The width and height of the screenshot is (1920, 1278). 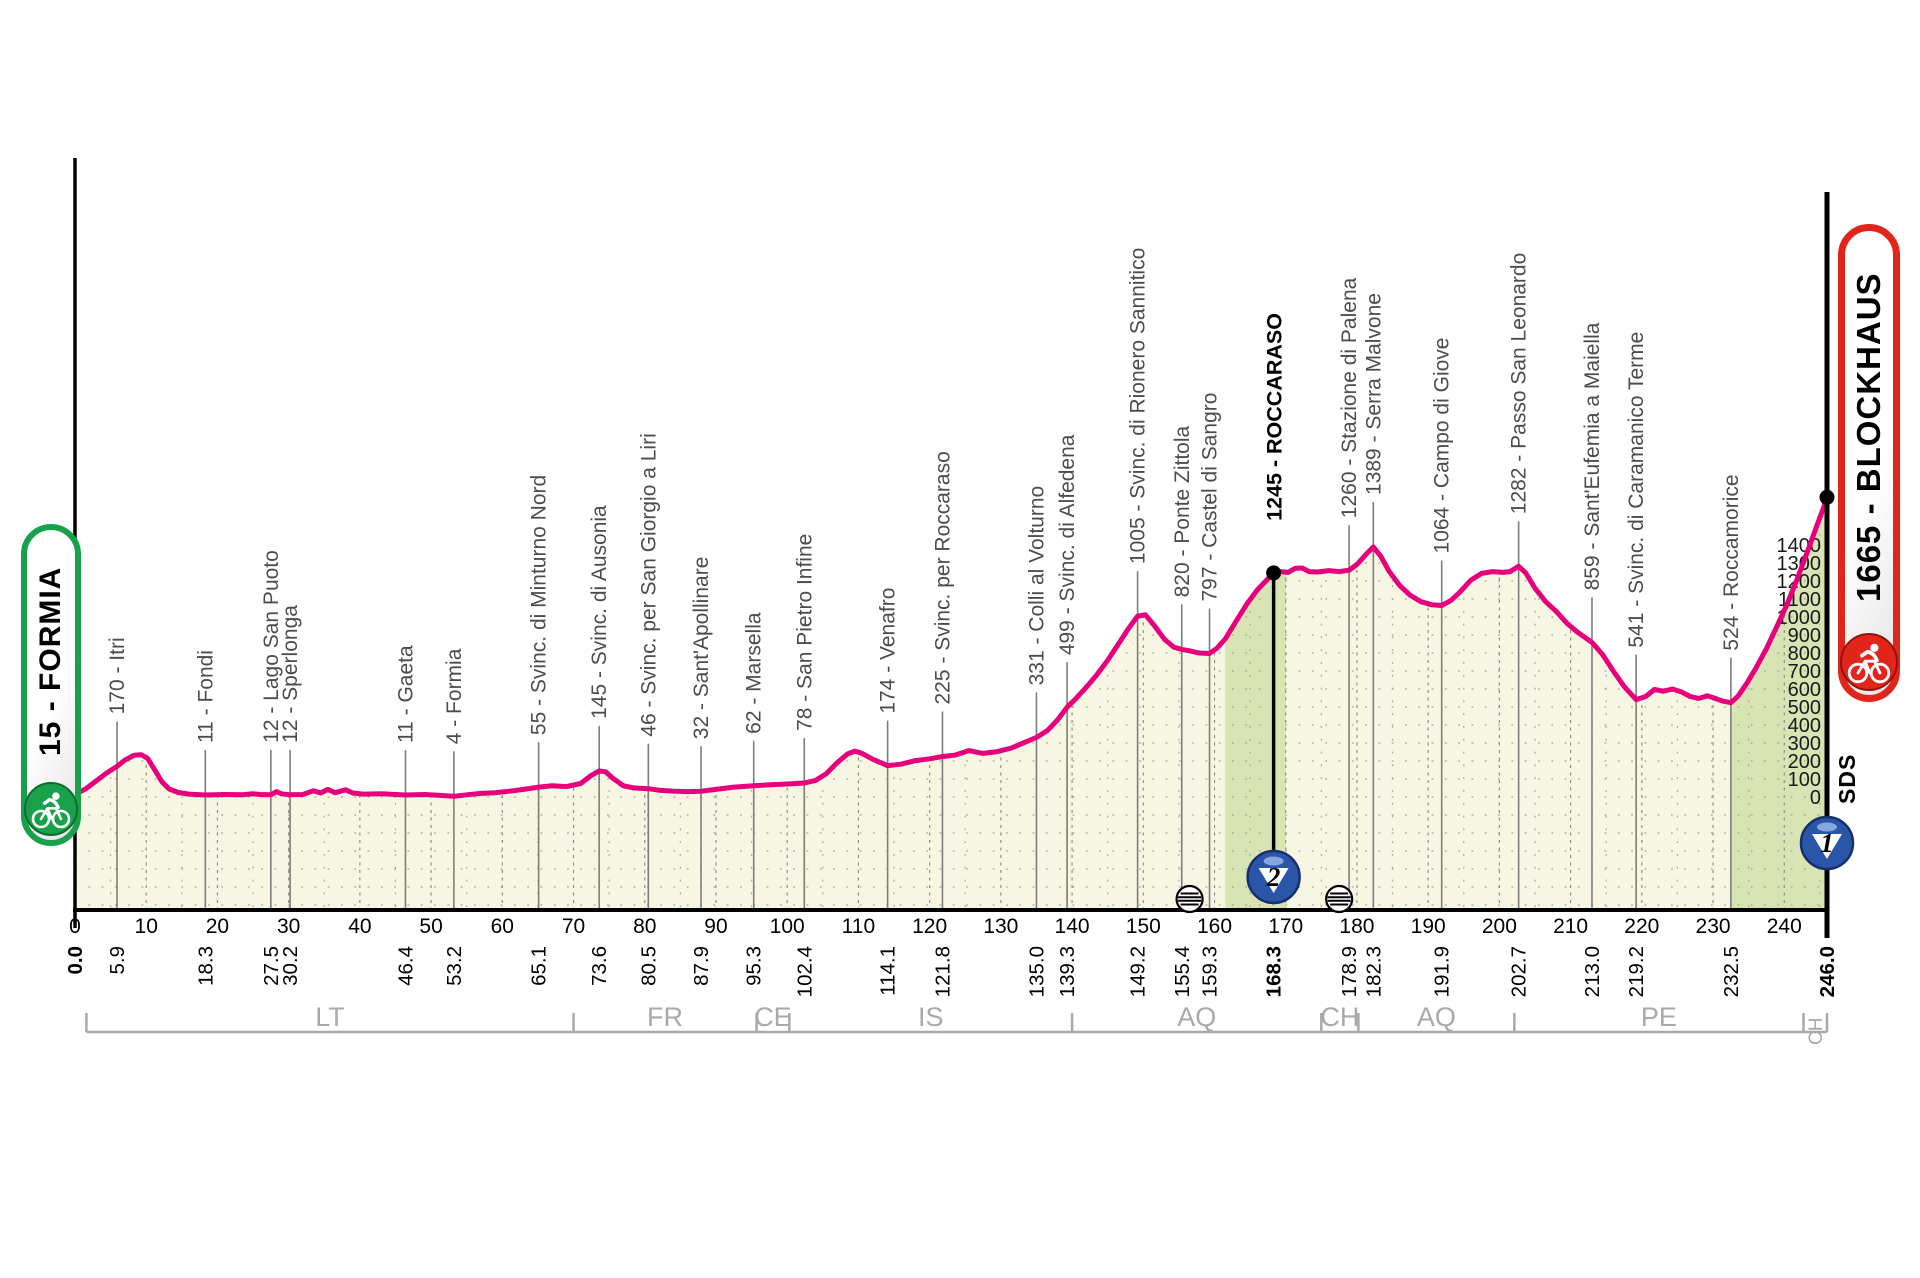 What do you see at coordinates (290, 966) in the screenshot?
I see `distance-label: 30.2` at bounding box center [290, 966].